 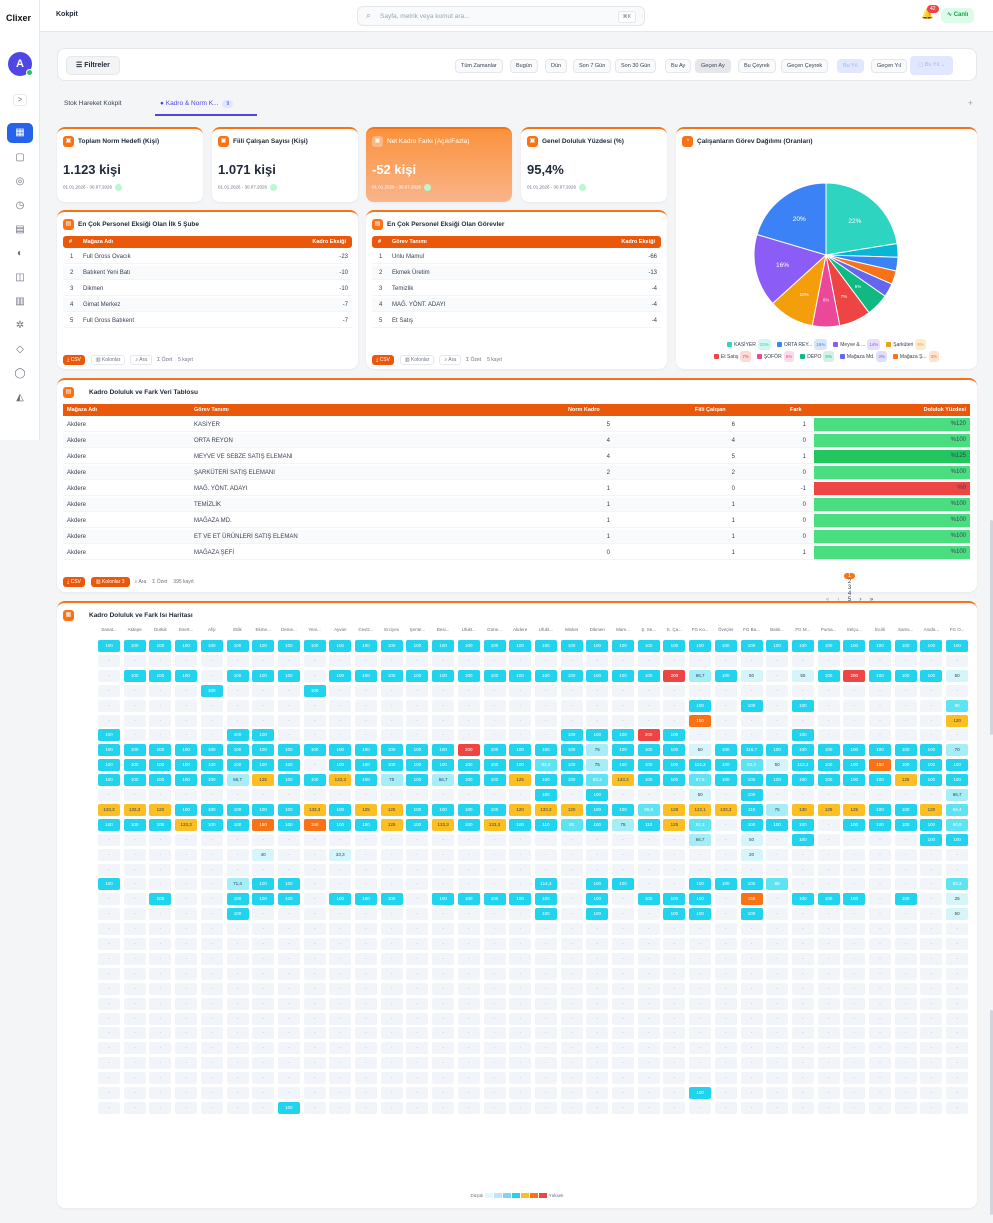 What do you see at coordinates (710, 410) in the screenshot?
I see `col-header: Fiili Çalışan` at bounding box center [710, 410].